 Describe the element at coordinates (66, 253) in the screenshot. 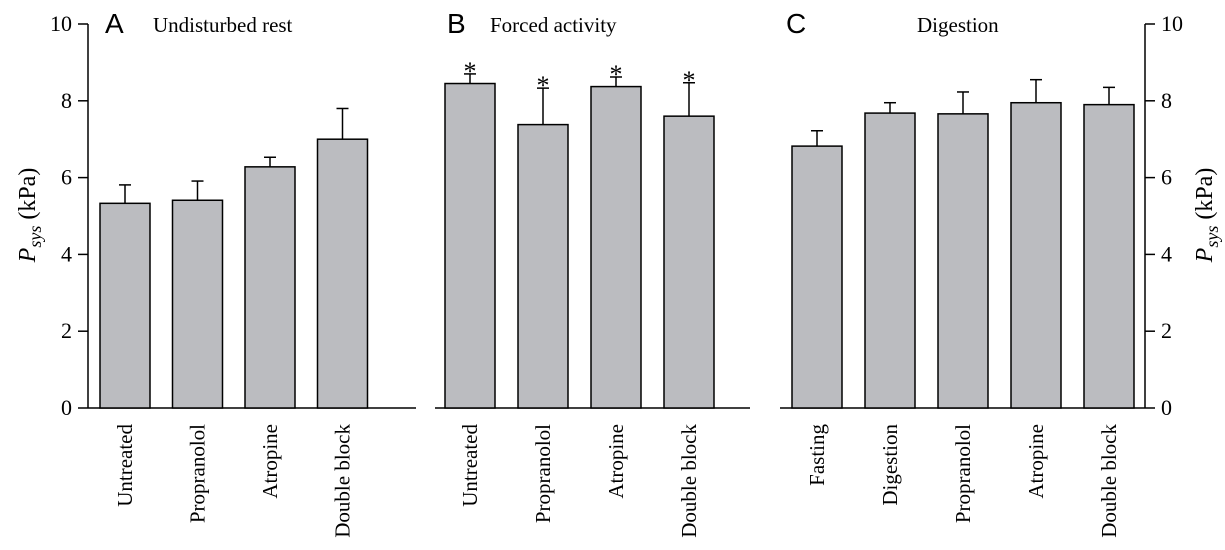

I see `y-tick-label-a-2: 4` at that location.